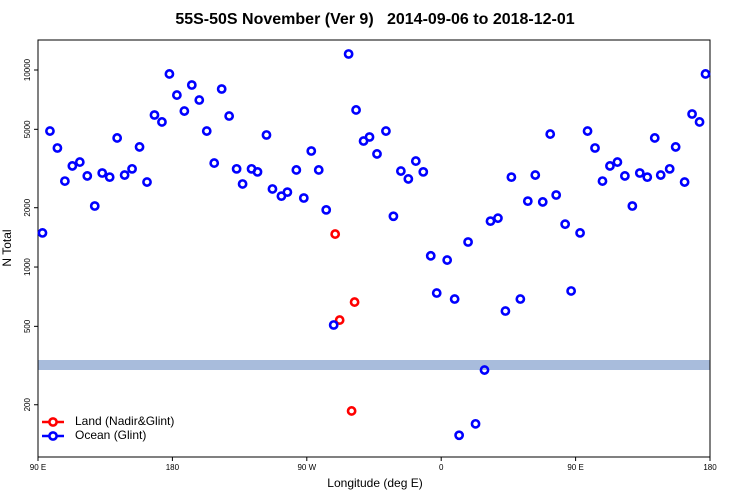 Image resolution: width=750 pixels, height=500 pixels. I want to click on y-tick-label: 5000, so click(27, 129).